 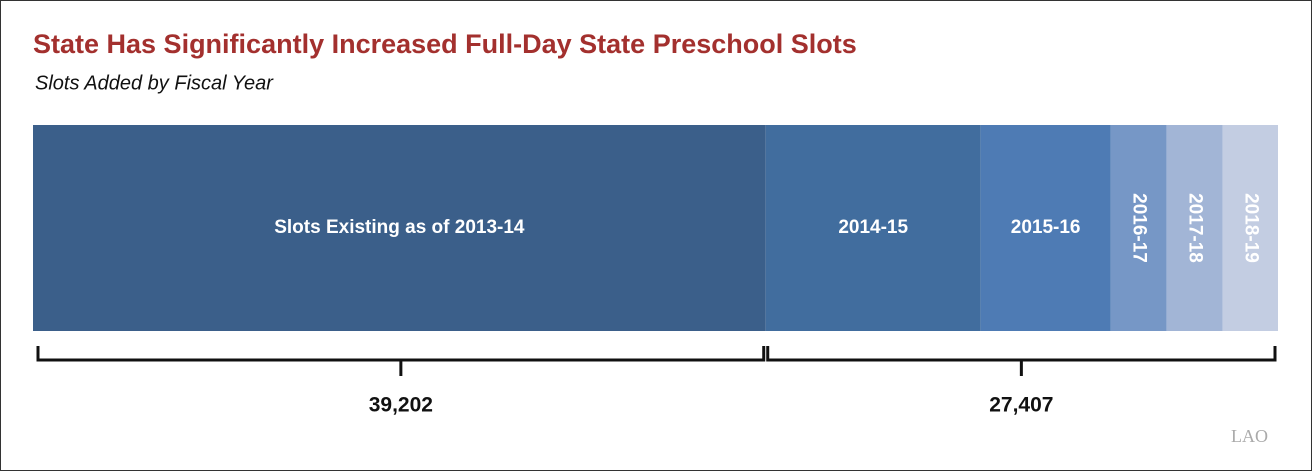 I want to click on segment-label: 2015-16, so click(x=1046, y=227).